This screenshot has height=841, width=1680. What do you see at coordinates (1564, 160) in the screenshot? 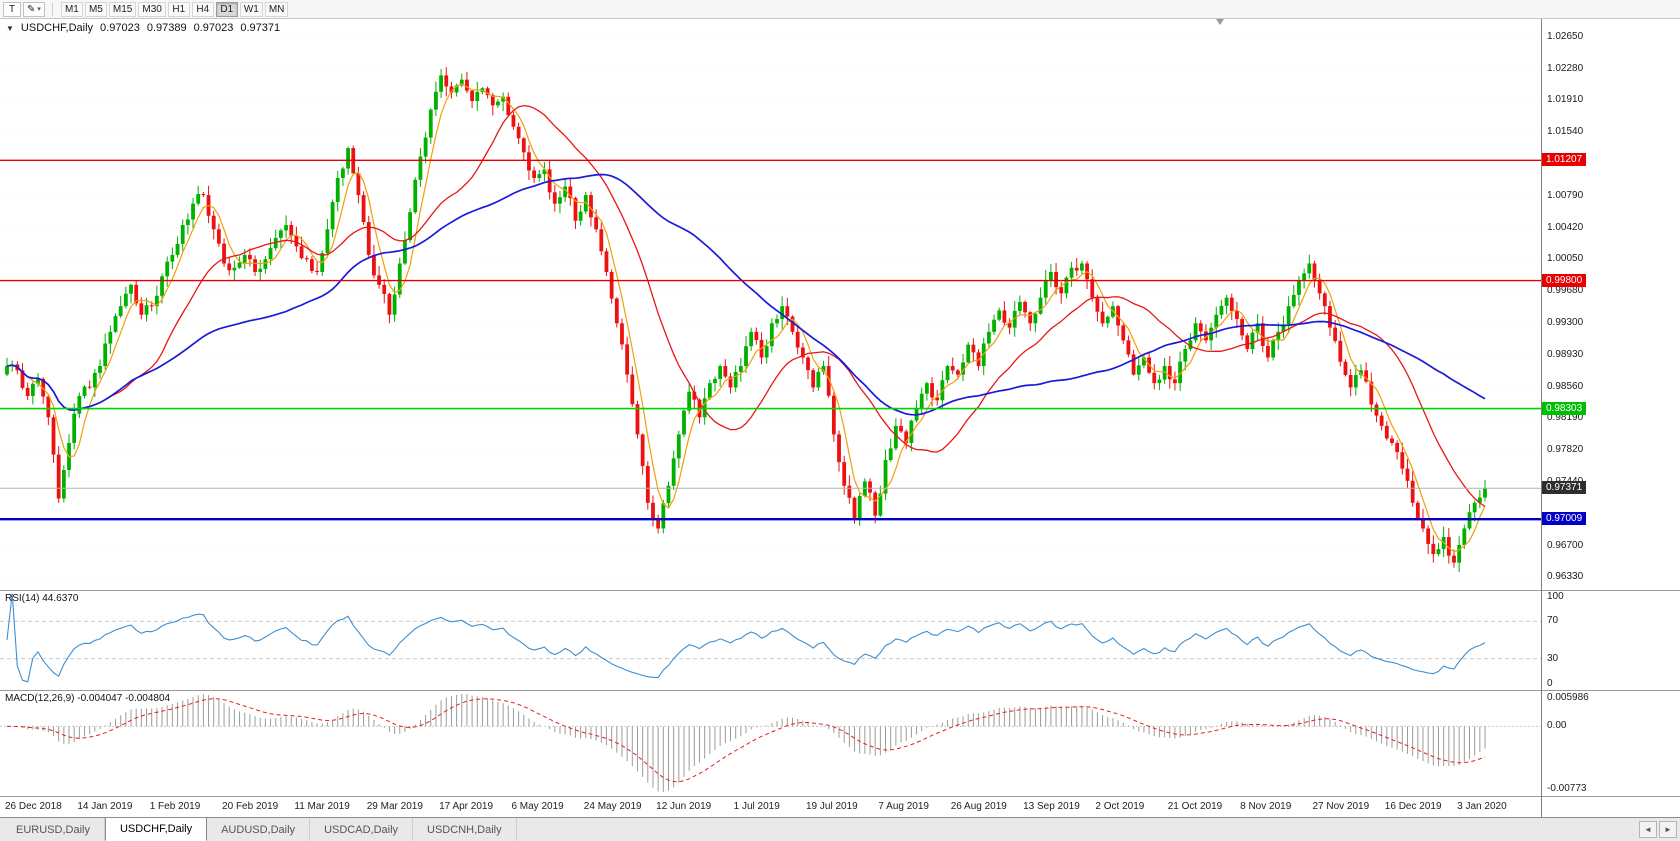
I see `price-badge-resistance-line-upper: 1.01207` at bounding box center [1564, 160].